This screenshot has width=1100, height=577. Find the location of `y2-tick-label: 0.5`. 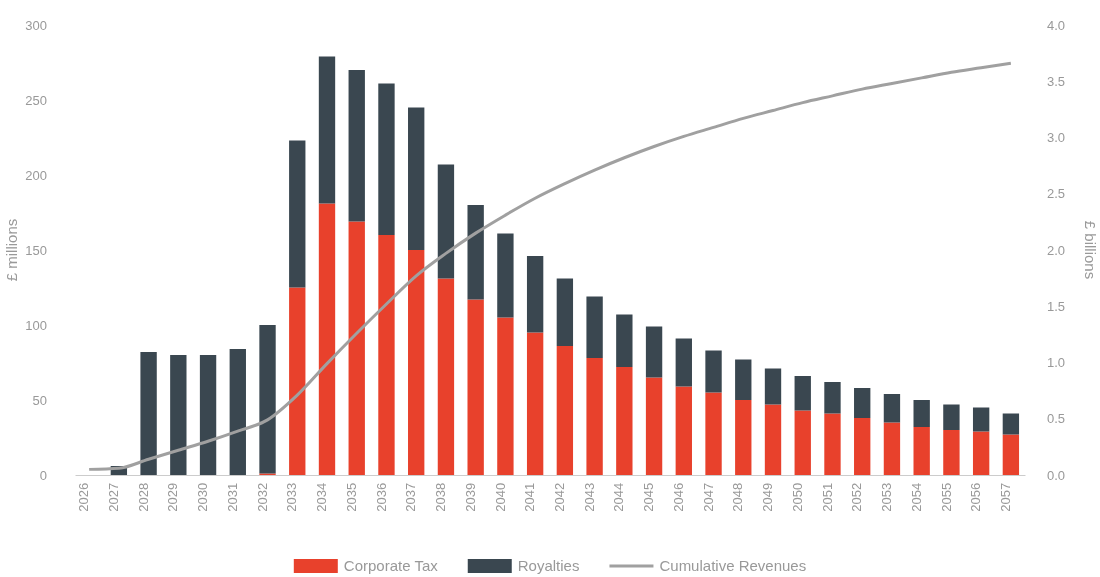

y2-tick-label: 0.5 is located at coordinates (1056, 419).